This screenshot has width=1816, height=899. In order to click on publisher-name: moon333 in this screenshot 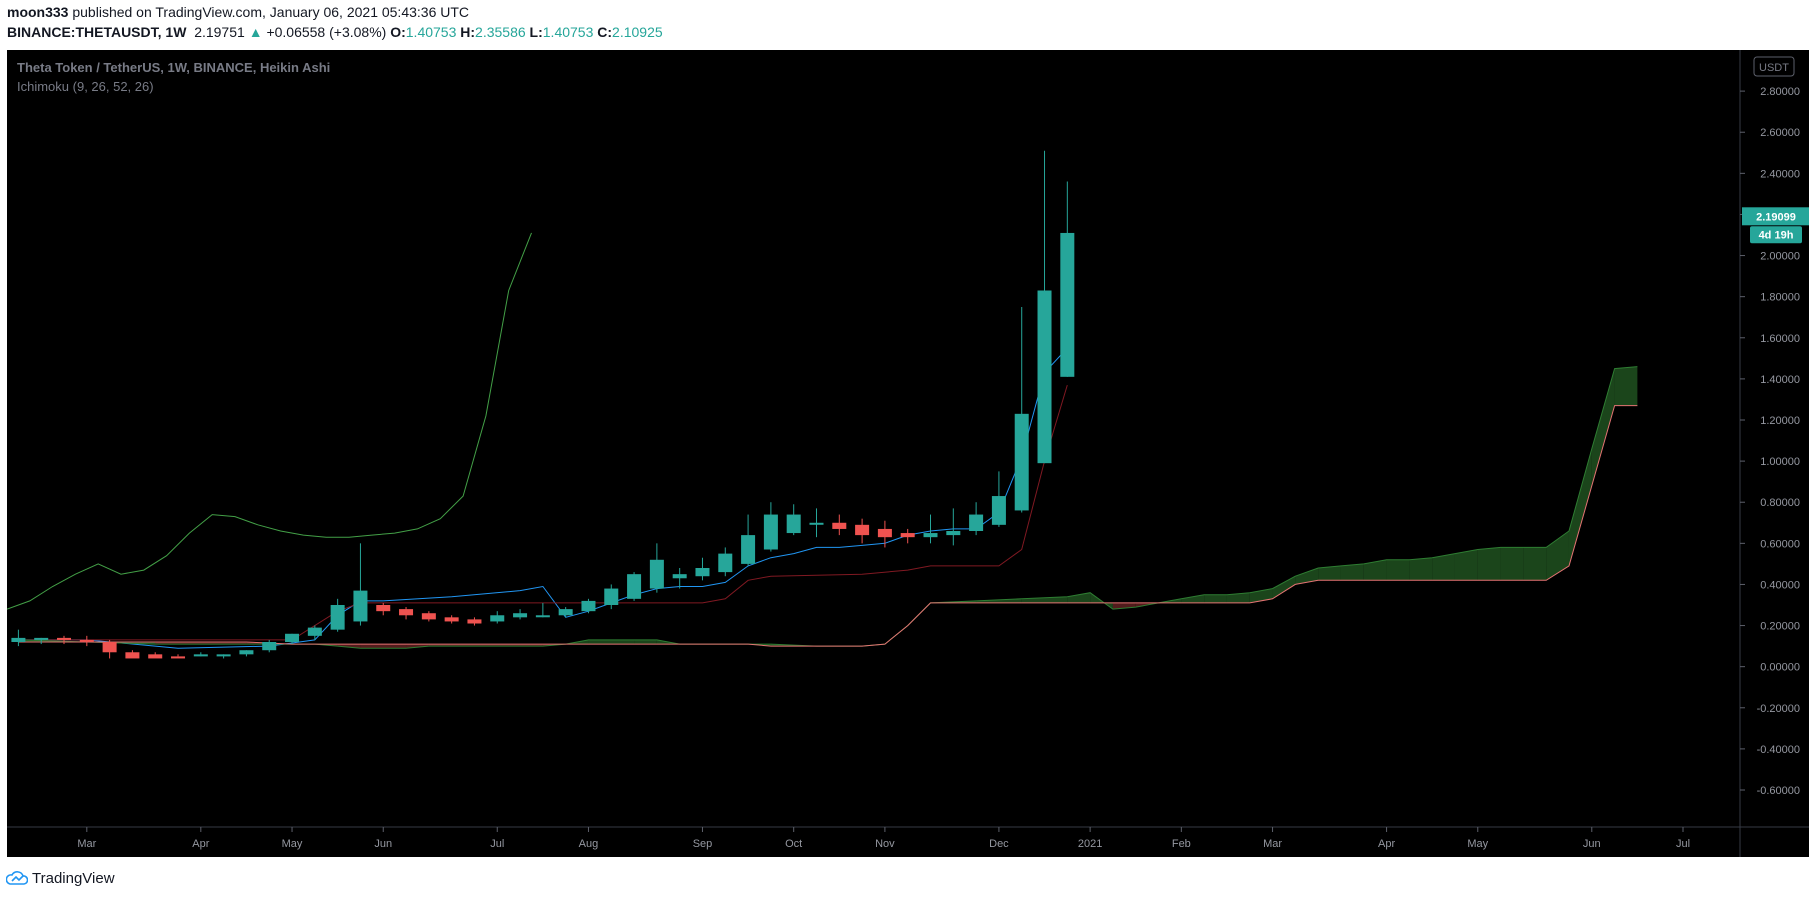, I will do `click(38, 12)`.